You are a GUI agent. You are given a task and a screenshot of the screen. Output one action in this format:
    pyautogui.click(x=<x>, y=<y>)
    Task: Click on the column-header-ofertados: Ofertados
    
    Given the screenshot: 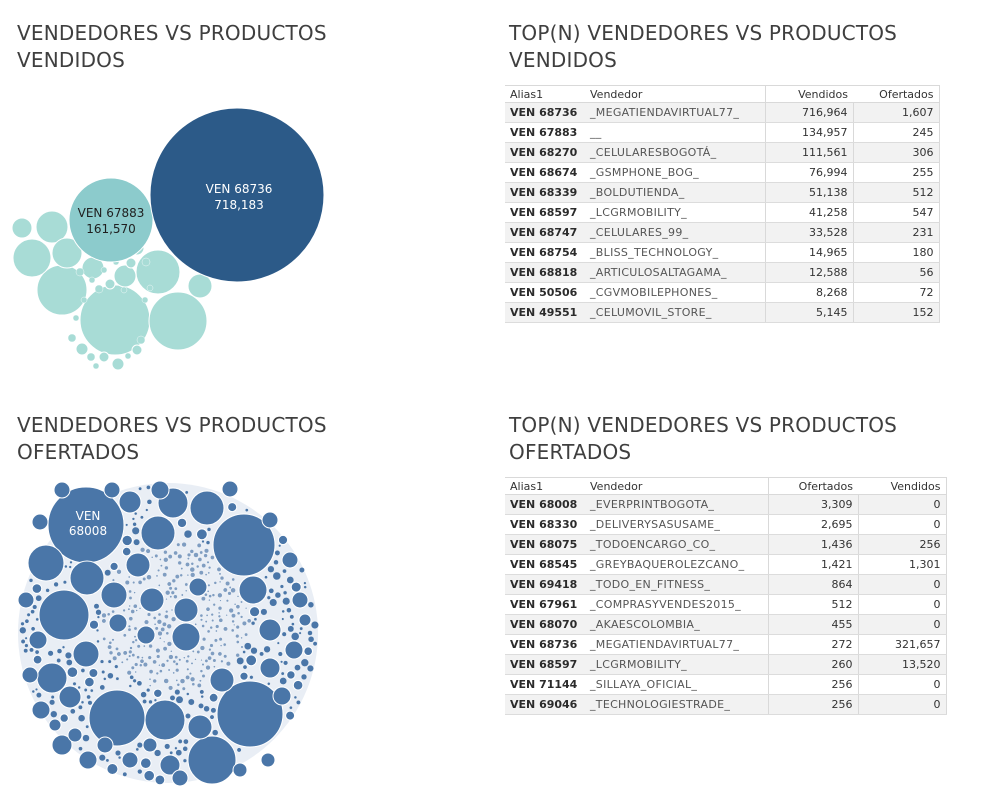 What is the action you would take?
    pyautogui.click(x=812, y=486)
    